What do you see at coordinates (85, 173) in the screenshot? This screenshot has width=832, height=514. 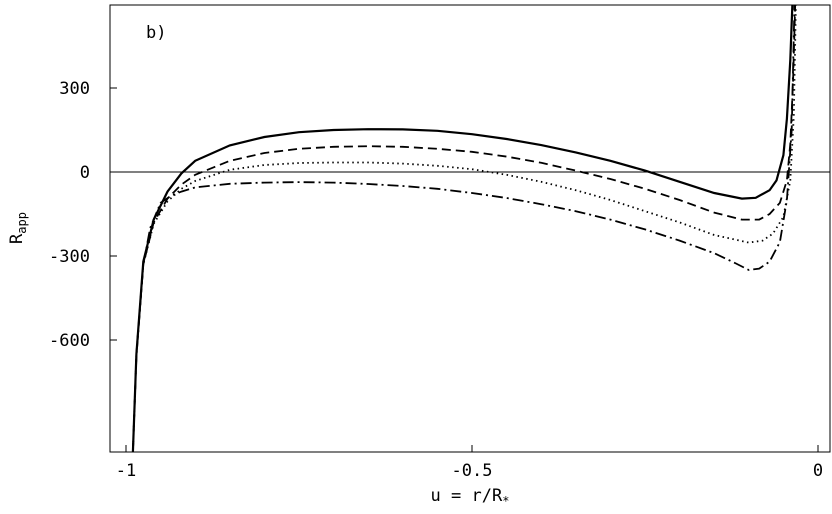 I see `y-tick-label: 0` at bounding box center [85, 173].